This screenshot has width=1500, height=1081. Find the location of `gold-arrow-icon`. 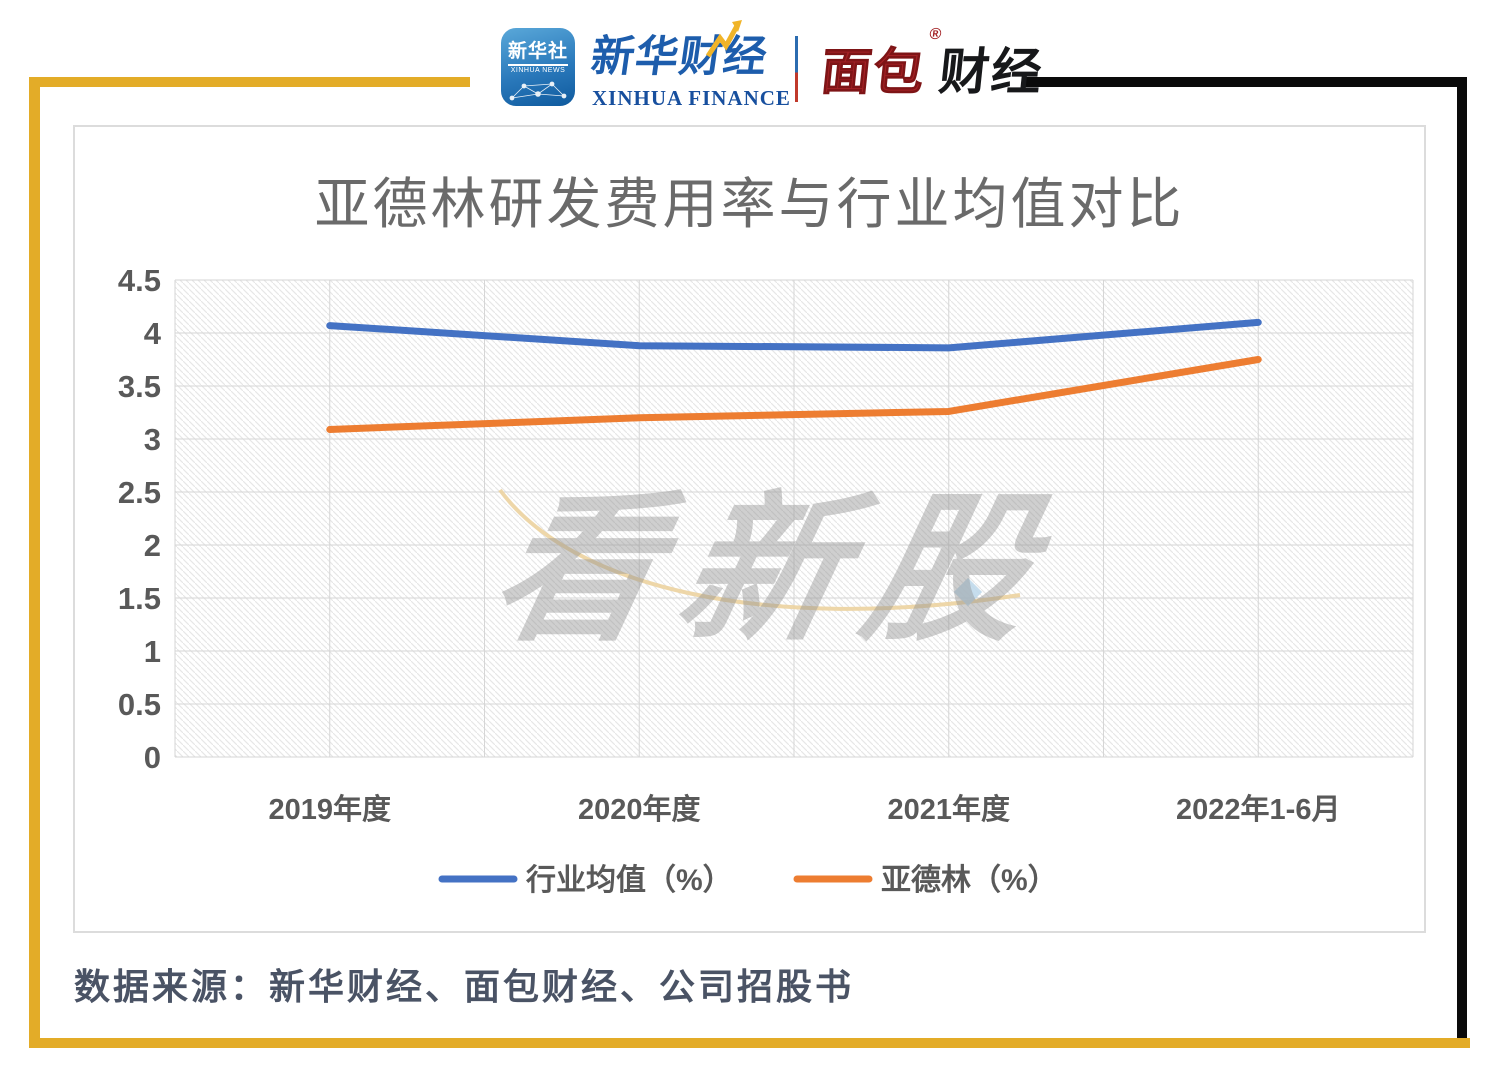

gold-arrow-icon is located at coordinates (723, 39).